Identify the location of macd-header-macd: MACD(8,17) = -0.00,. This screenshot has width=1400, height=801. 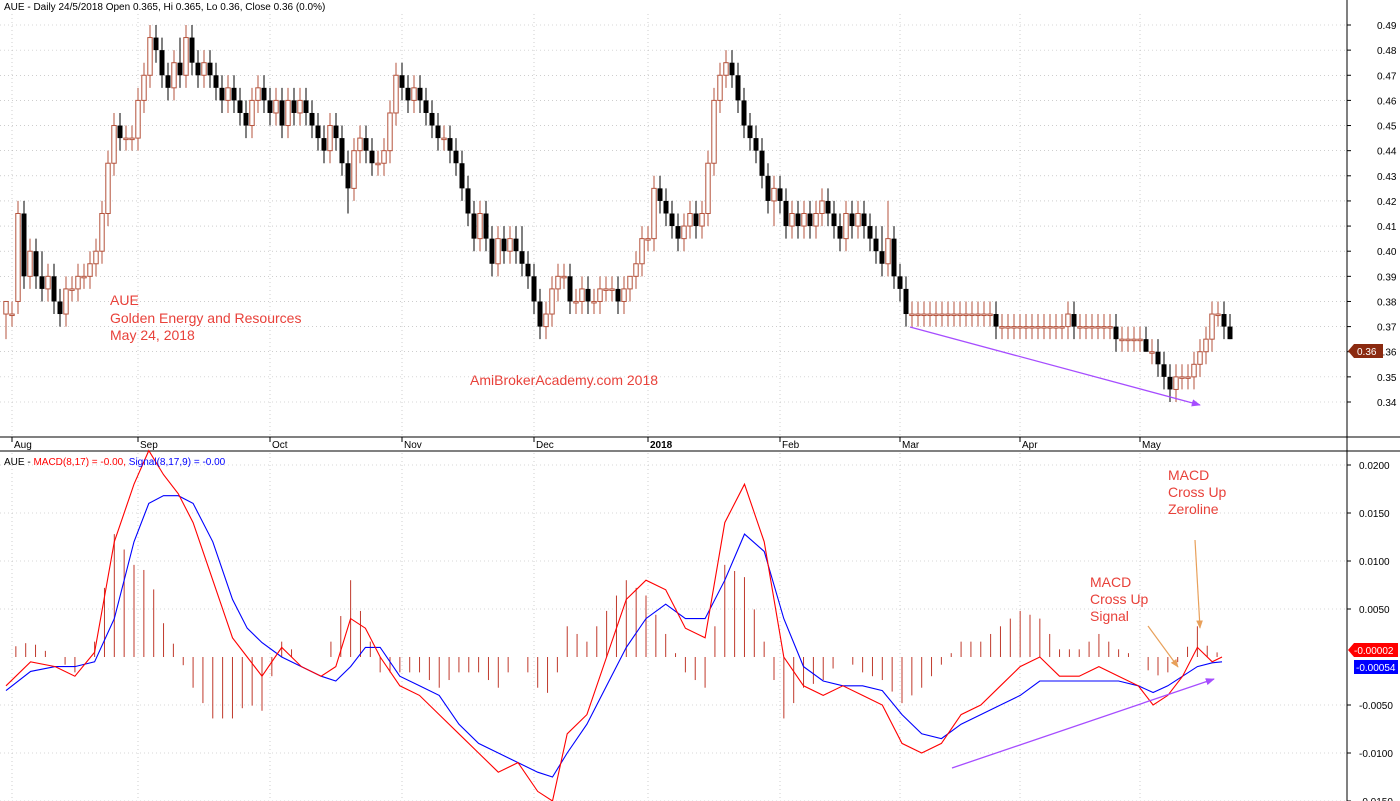
(79, 462).